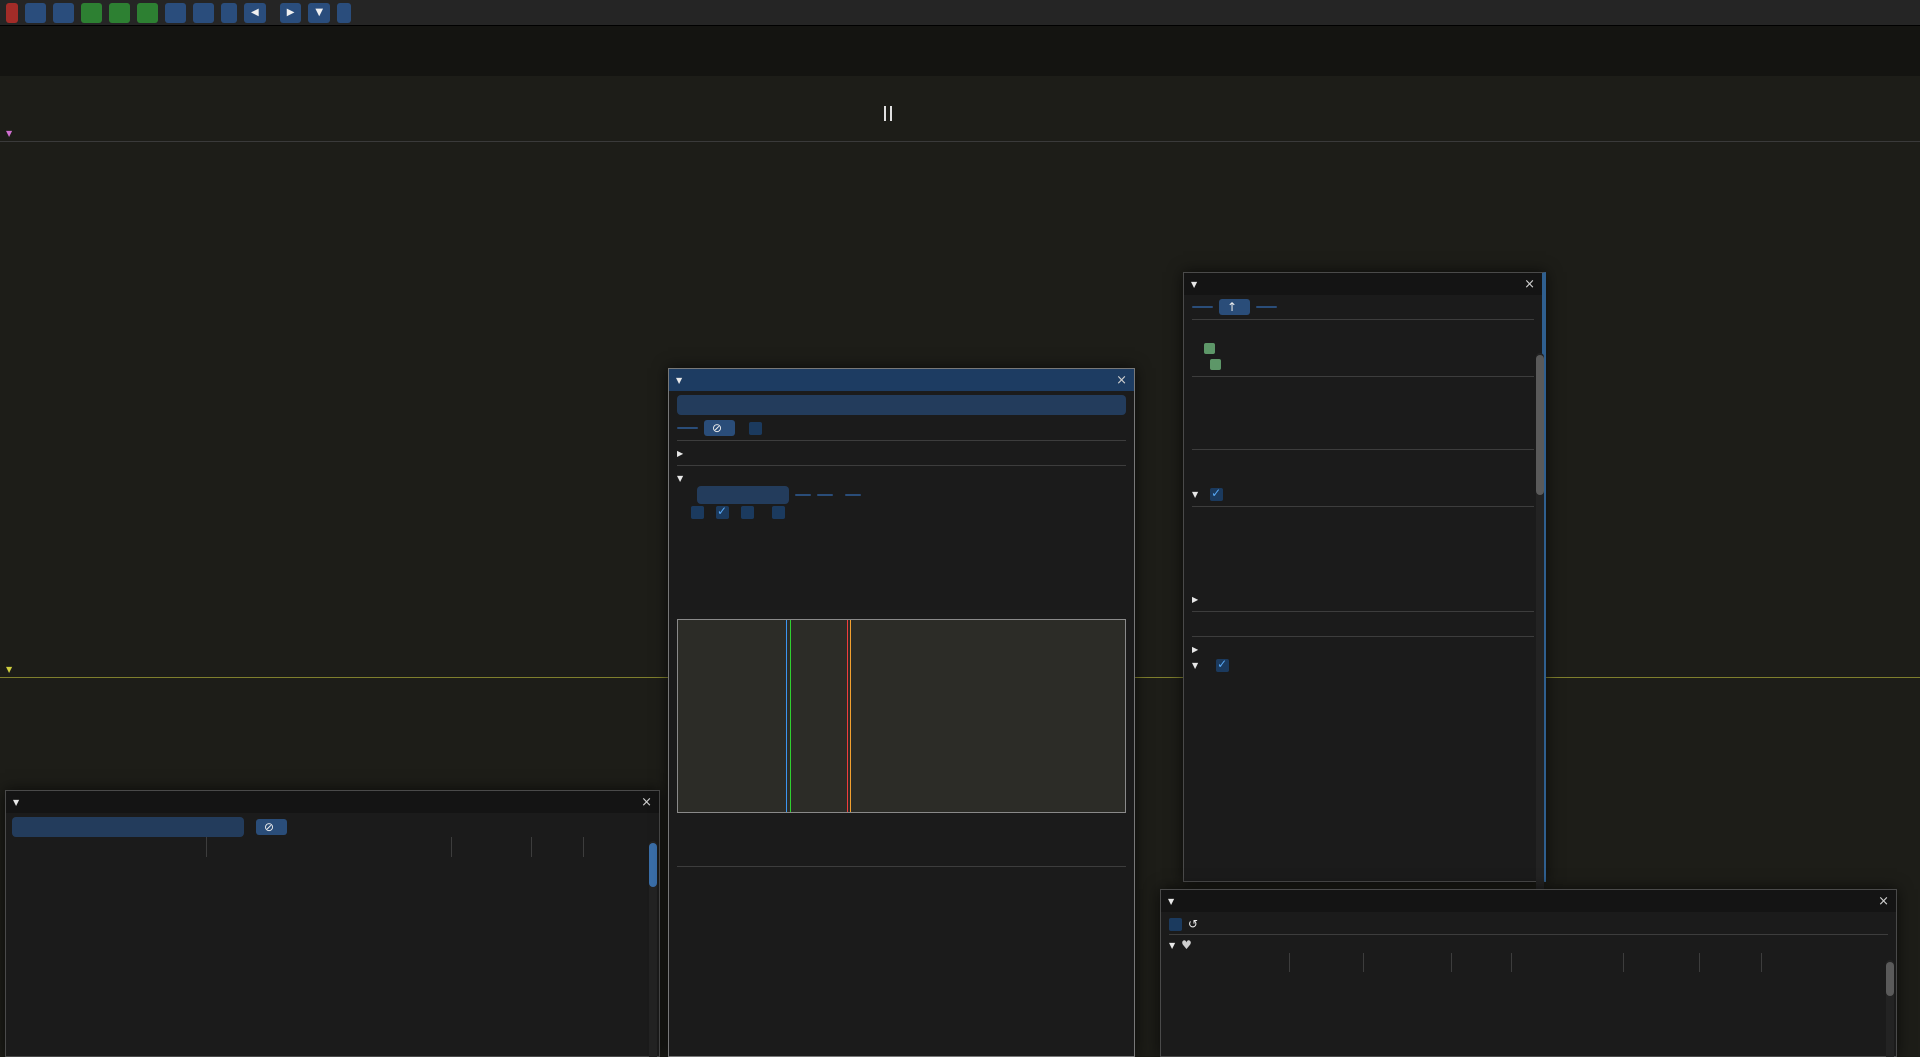 This screenshot has height=1057, width=1920. I want to click on frame-set-dropdown-button: ▼, so click(319, 12).